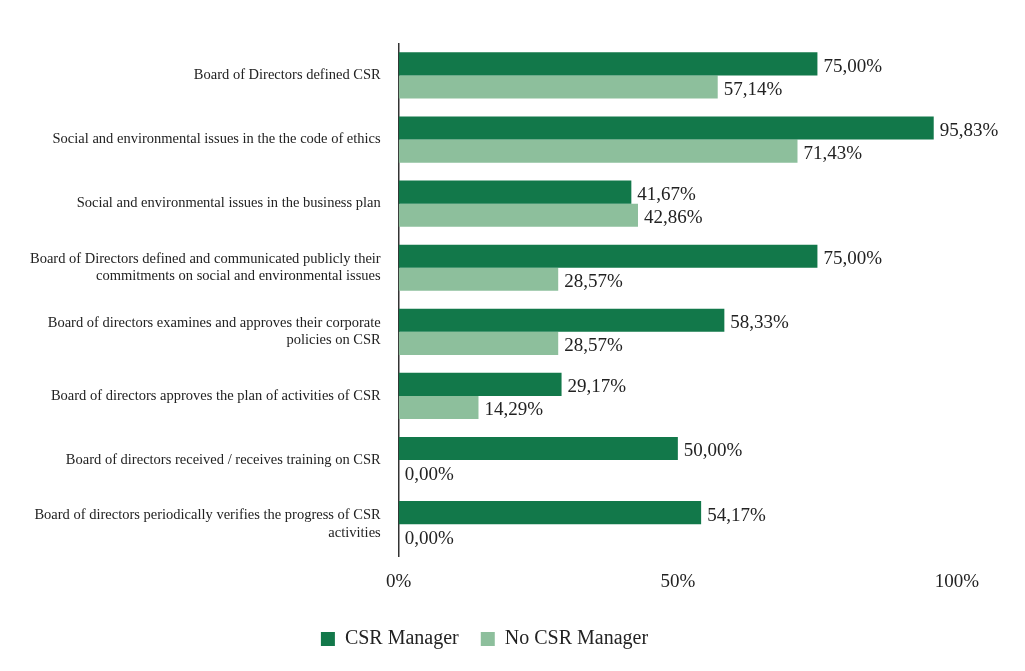 Image resolution: width=1025 pixels, height=671 pixels. I want to click on y-tick-label: Board of Directors defined and communicated publicly their commitments on social and environmental issues, so click(205, 266).